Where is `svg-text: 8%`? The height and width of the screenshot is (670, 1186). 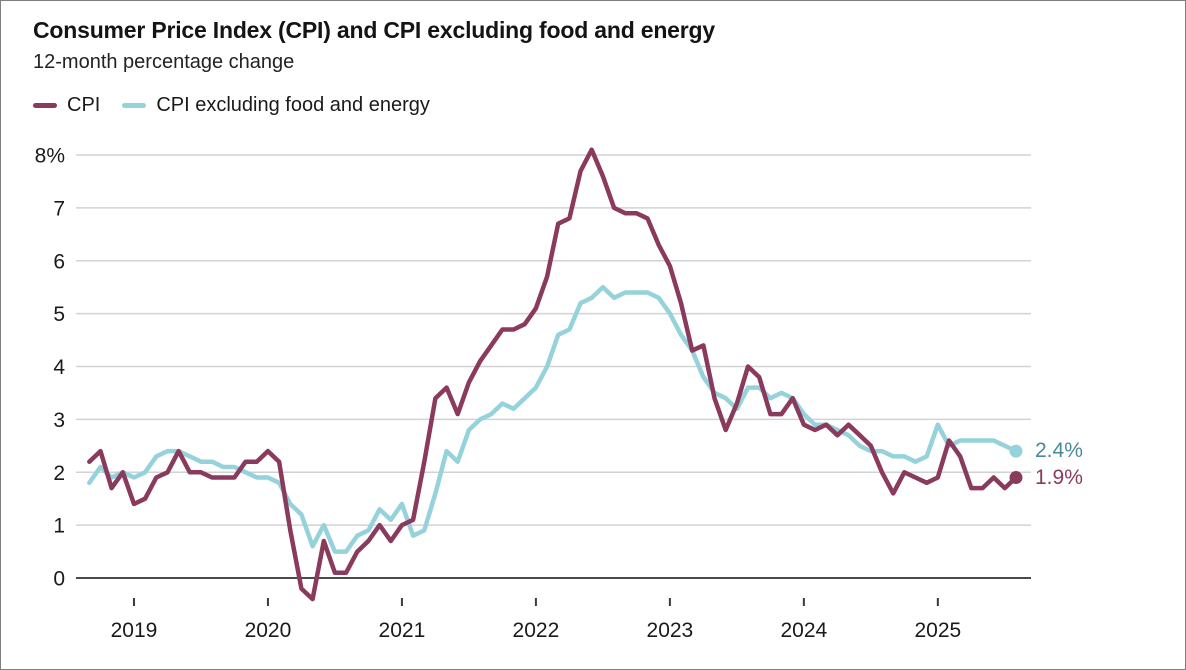 svg-text: 8% is located at coordinates (50, 156).